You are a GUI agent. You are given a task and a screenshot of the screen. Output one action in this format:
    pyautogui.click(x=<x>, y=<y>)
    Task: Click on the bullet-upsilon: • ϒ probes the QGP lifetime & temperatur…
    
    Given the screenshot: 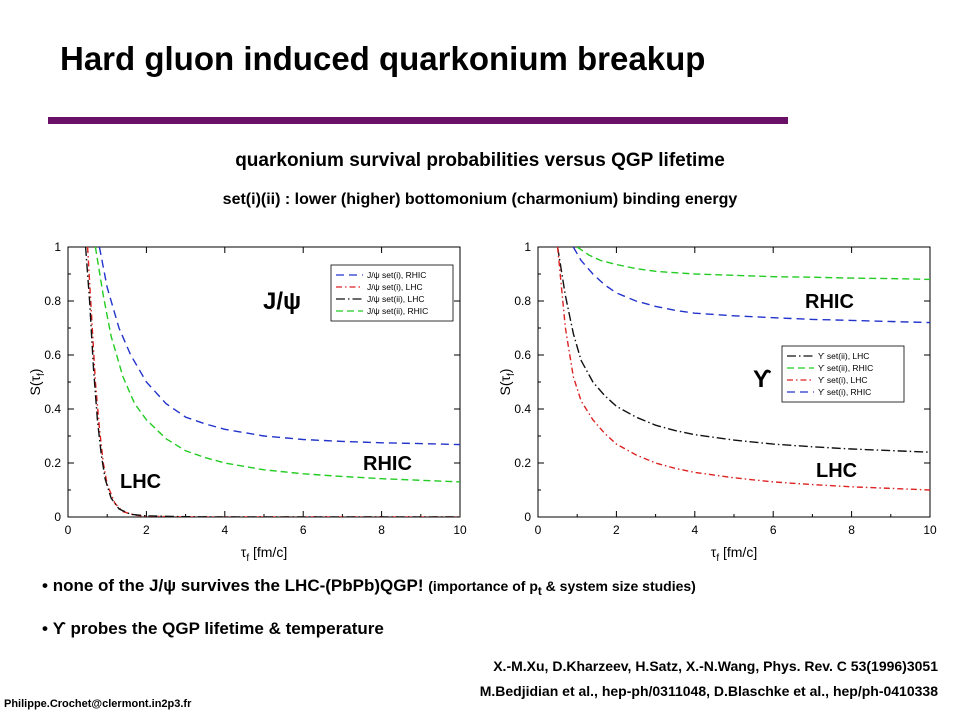 What is the action you would take?
    pyautogui.click(x=213, y=629)
    